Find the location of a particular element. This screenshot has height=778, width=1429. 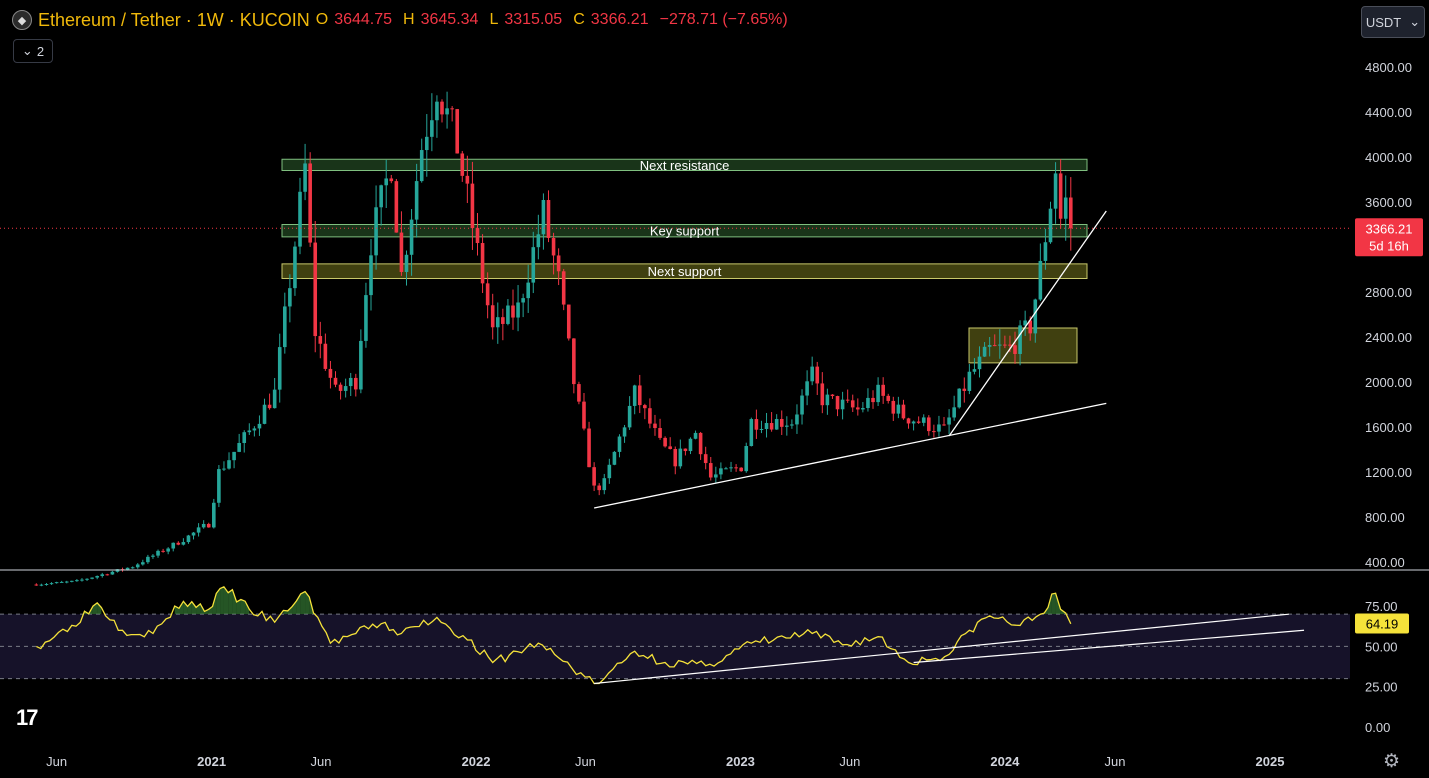

last-price-badge is located at coordinates (1389, 237).